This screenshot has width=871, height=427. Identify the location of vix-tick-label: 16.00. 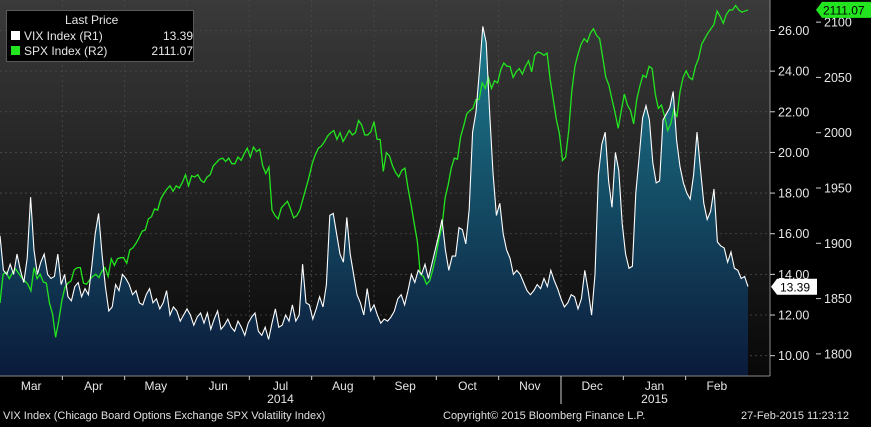
(793, 234).